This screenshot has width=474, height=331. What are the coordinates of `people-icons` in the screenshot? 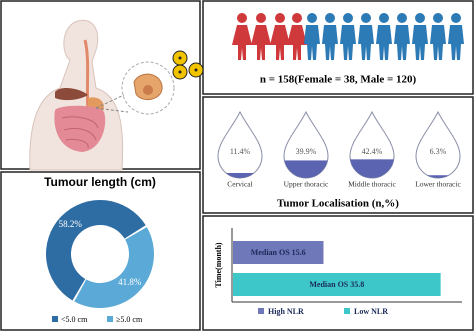 It's located at (348, 36).